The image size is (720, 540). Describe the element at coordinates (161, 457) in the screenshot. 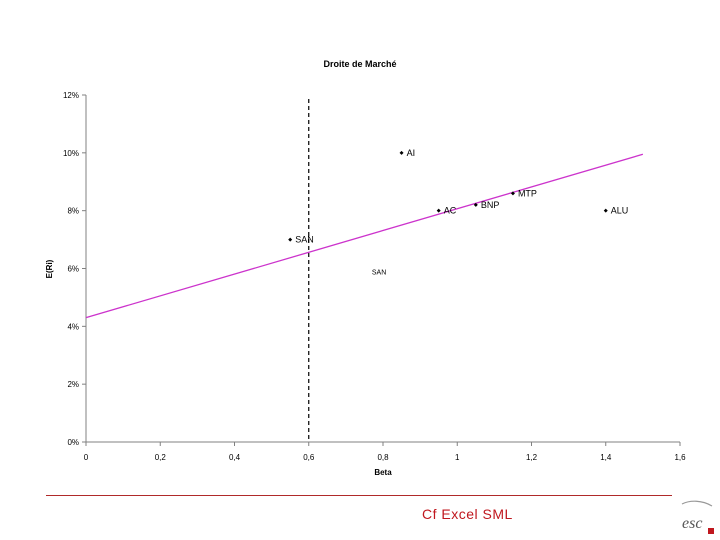

I see `x-tick-label: 0,2` at that location.